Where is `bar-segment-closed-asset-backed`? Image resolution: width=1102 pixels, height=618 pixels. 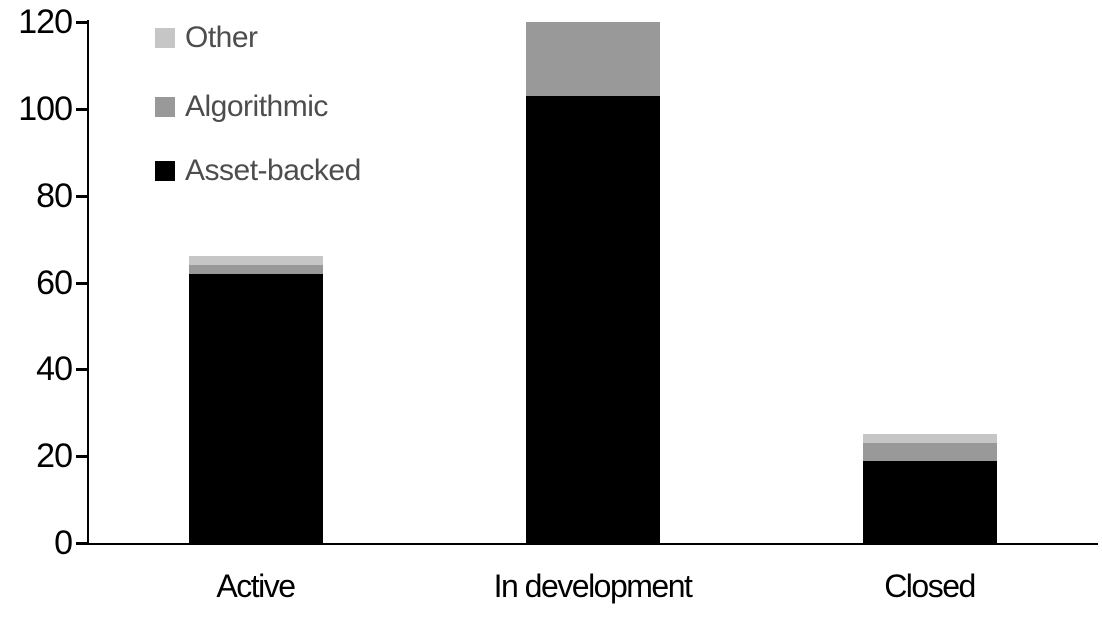 bar-segment-closed-asset-backed is located at coordinates (930, 501).